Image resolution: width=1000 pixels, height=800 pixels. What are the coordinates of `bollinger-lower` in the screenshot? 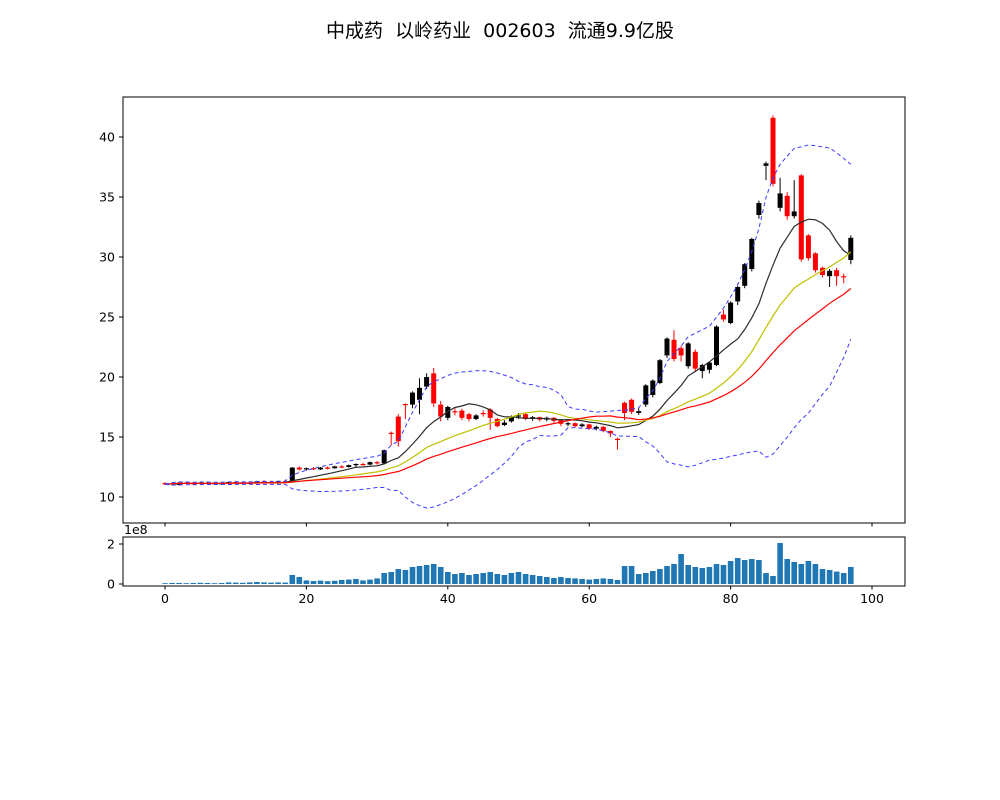 It's located at (508, 424).